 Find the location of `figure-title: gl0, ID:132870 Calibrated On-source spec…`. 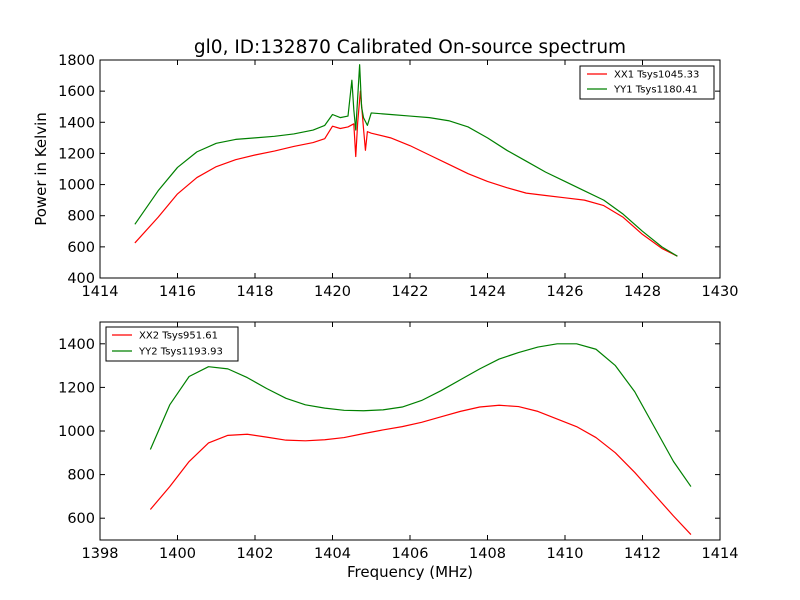

figure-title: gl0, ID:132870 Calibrated On-source spec… is located at coordinates (410, 47).